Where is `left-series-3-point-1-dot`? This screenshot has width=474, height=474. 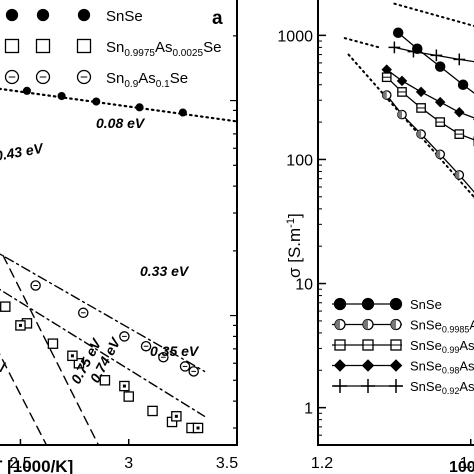
left-series-3-point-1-dot is located at coordinates (20, 325).